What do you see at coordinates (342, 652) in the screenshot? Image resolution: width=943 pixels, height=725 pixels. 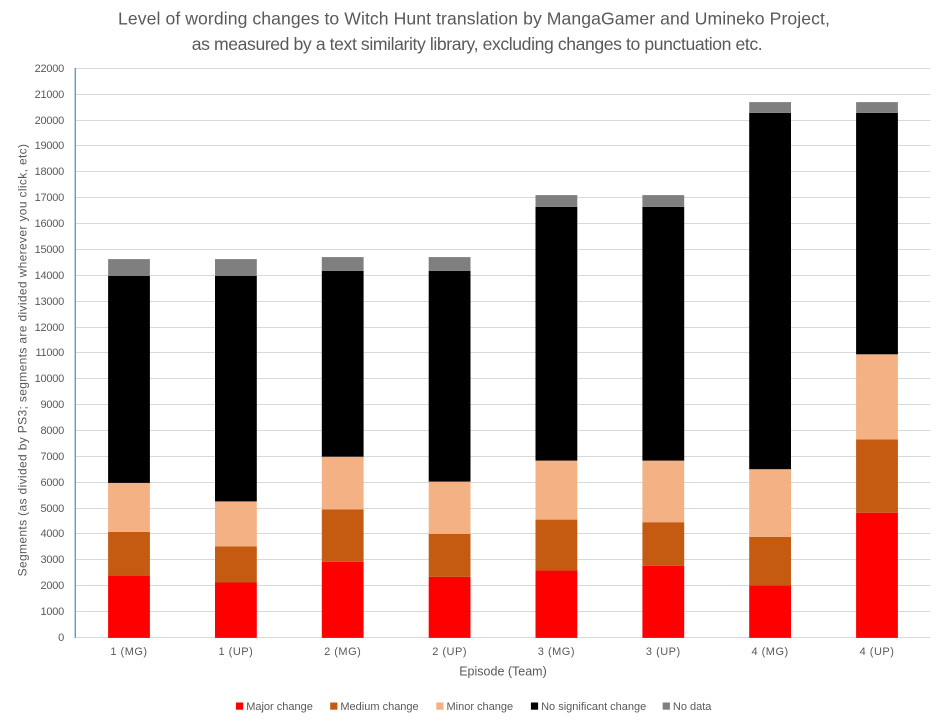 I see `svg-text: 2 (MG)` at bounding box center [342, 652].